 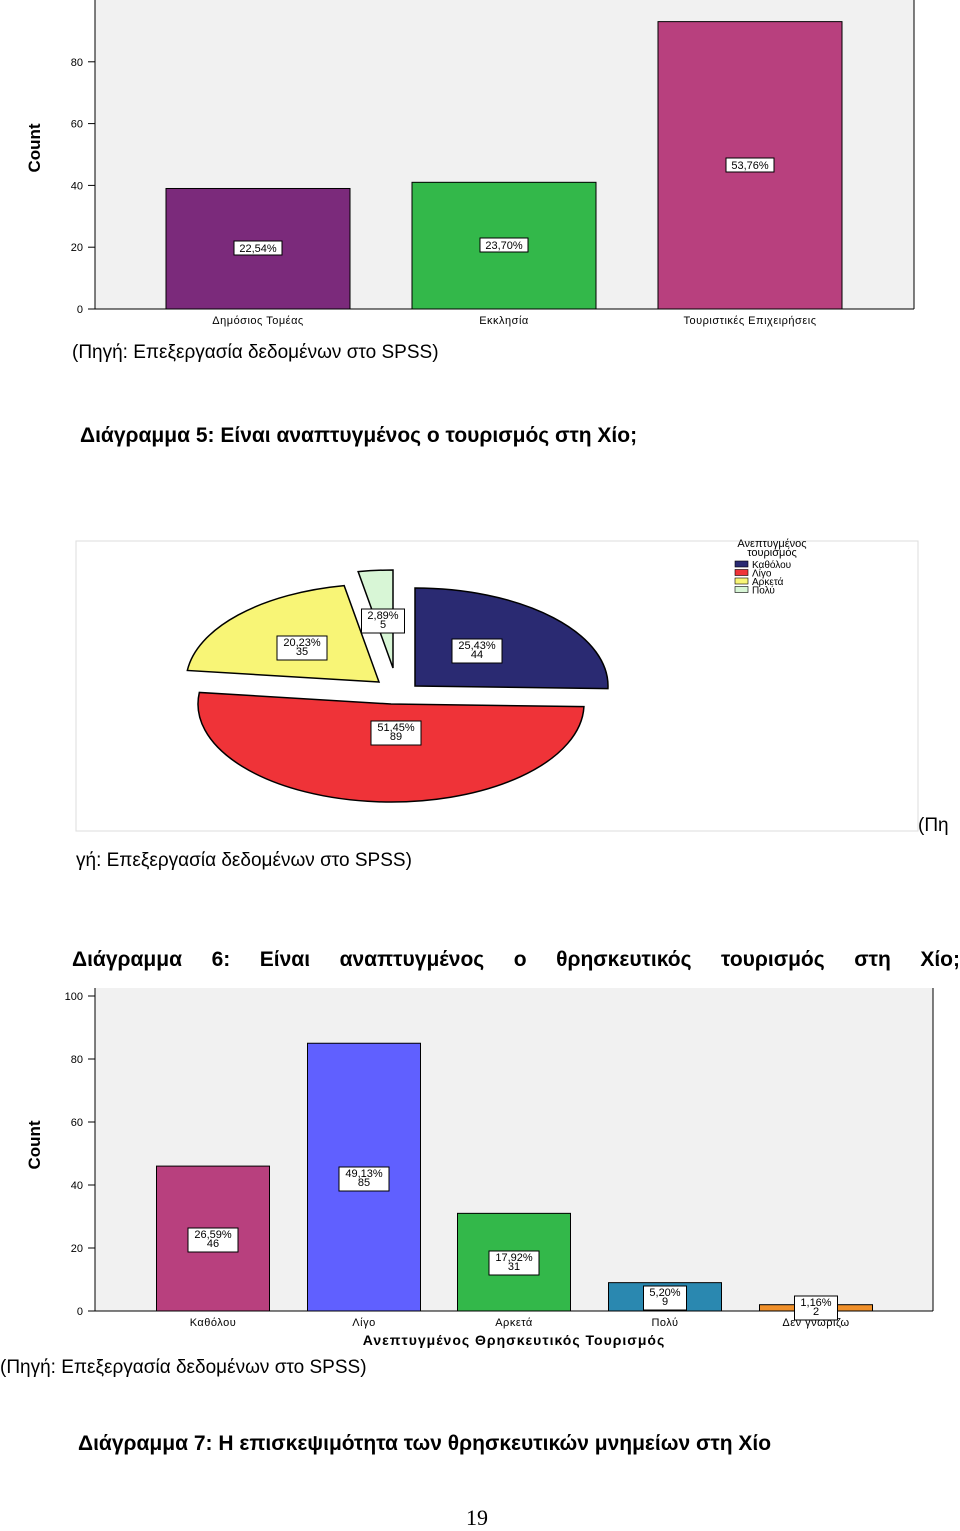 I want to click on pie-data-label-pct: 51,45%, so click(x=396, y=728).